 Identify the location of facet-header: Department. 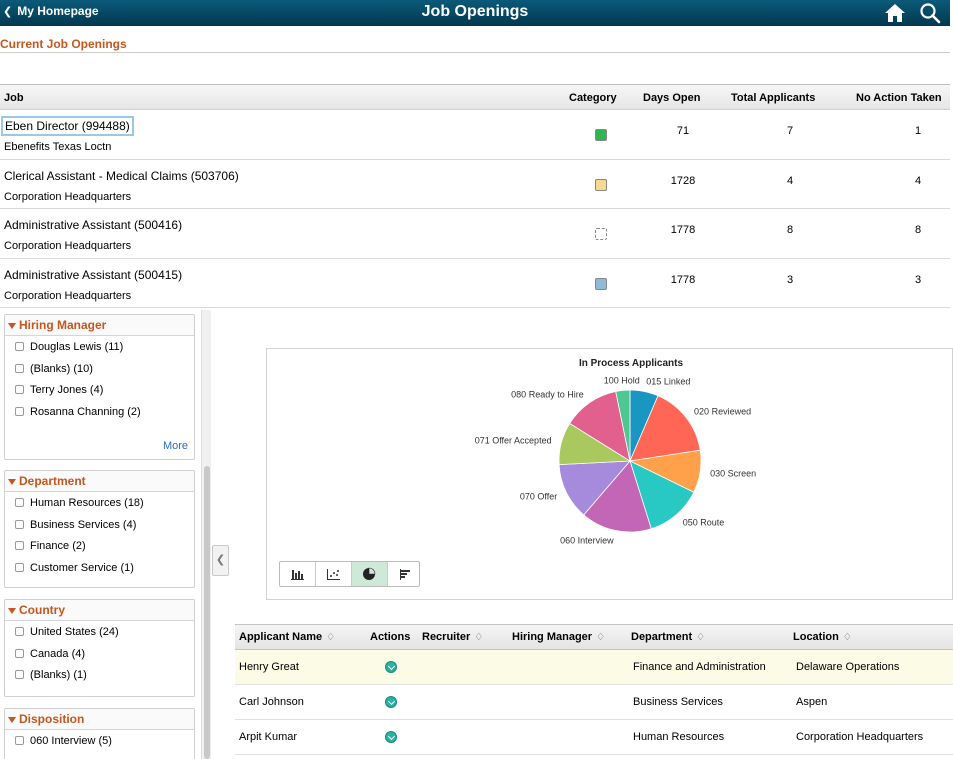
(99, 481).